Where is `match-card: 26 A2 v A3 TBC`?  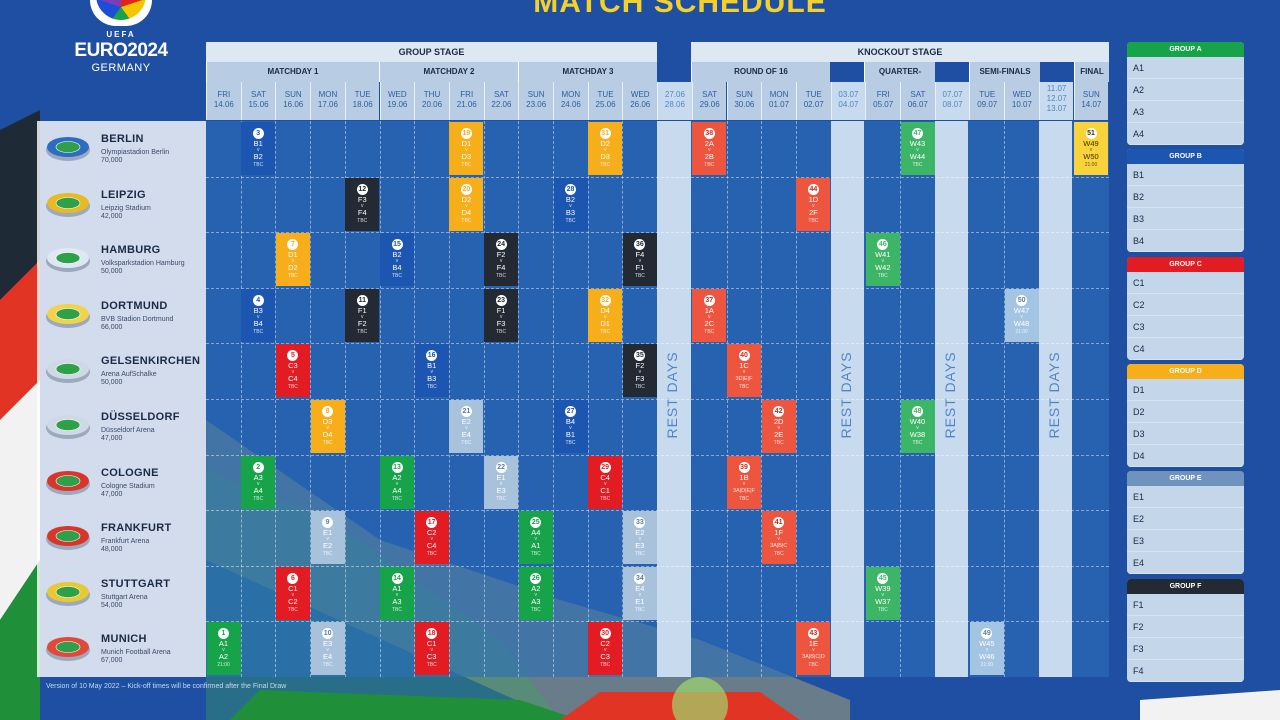 match-card: 26 A2 v A3 TBC is located at coordinates (535, 593).